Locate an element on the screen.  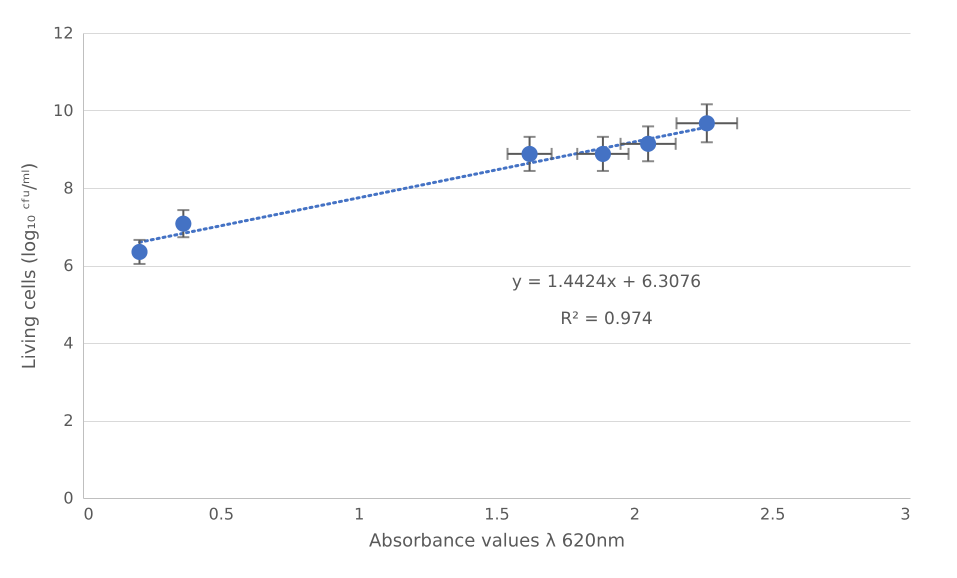
x-tick-label: 0.5 is located at coordinates (221, 514).